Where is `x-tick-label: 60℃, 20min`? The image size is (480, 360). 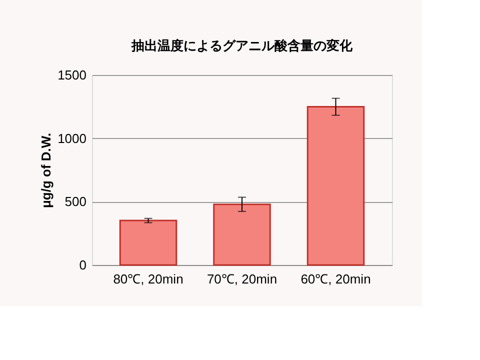 x-tick-label: 60℃, 20min is located at coordinates (335, 279).